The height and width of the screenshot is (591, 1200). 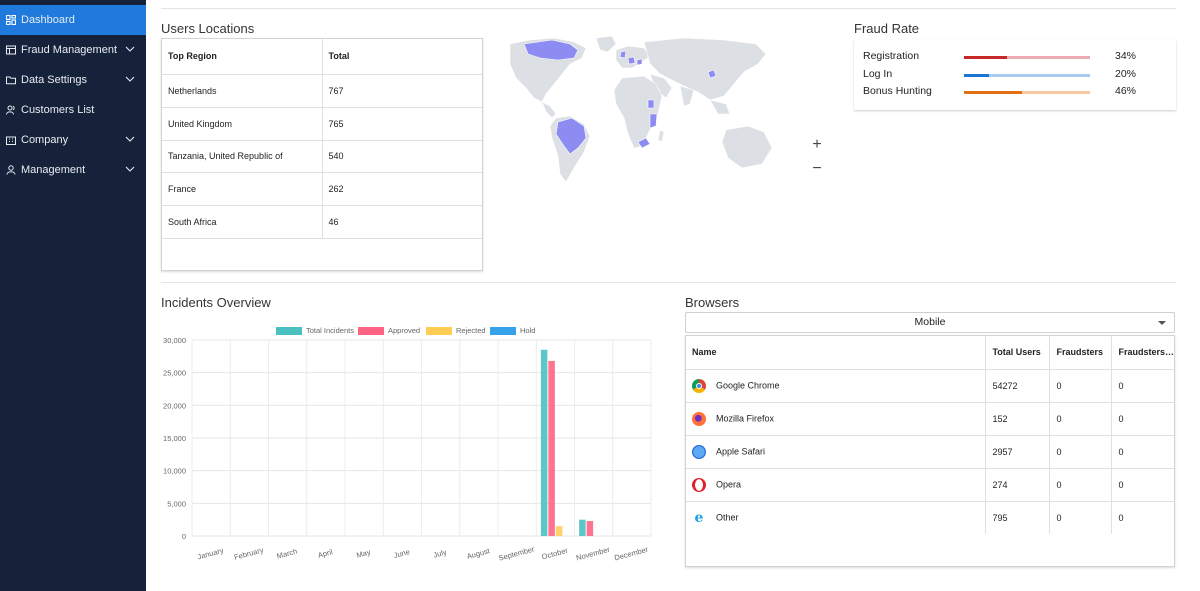 I want to click on zoom-in-button: +, so click(x=817, y=144).